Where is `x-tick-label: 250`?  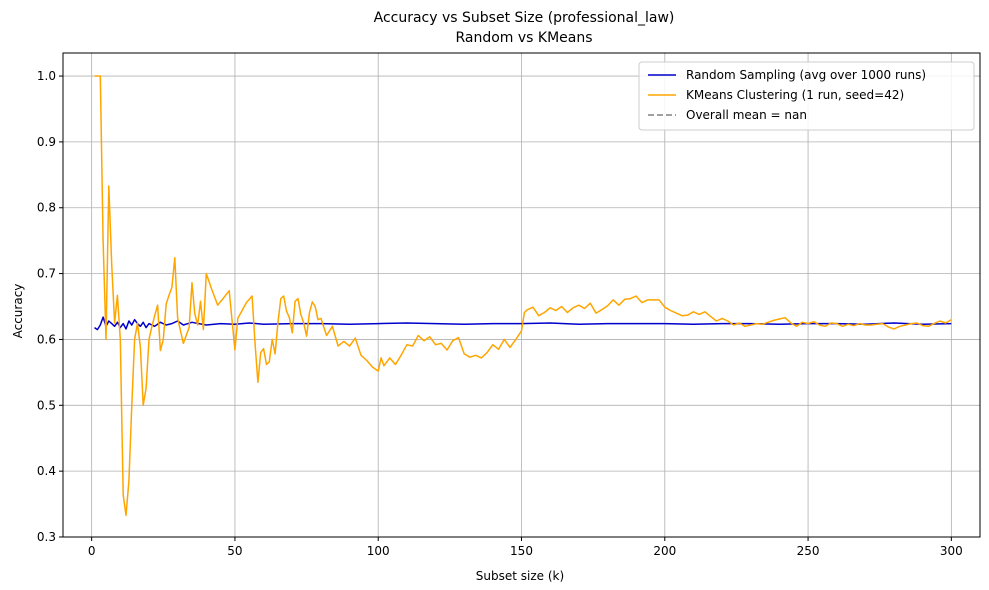 x-tick-label: 250 is located at coordinates (808, 551).